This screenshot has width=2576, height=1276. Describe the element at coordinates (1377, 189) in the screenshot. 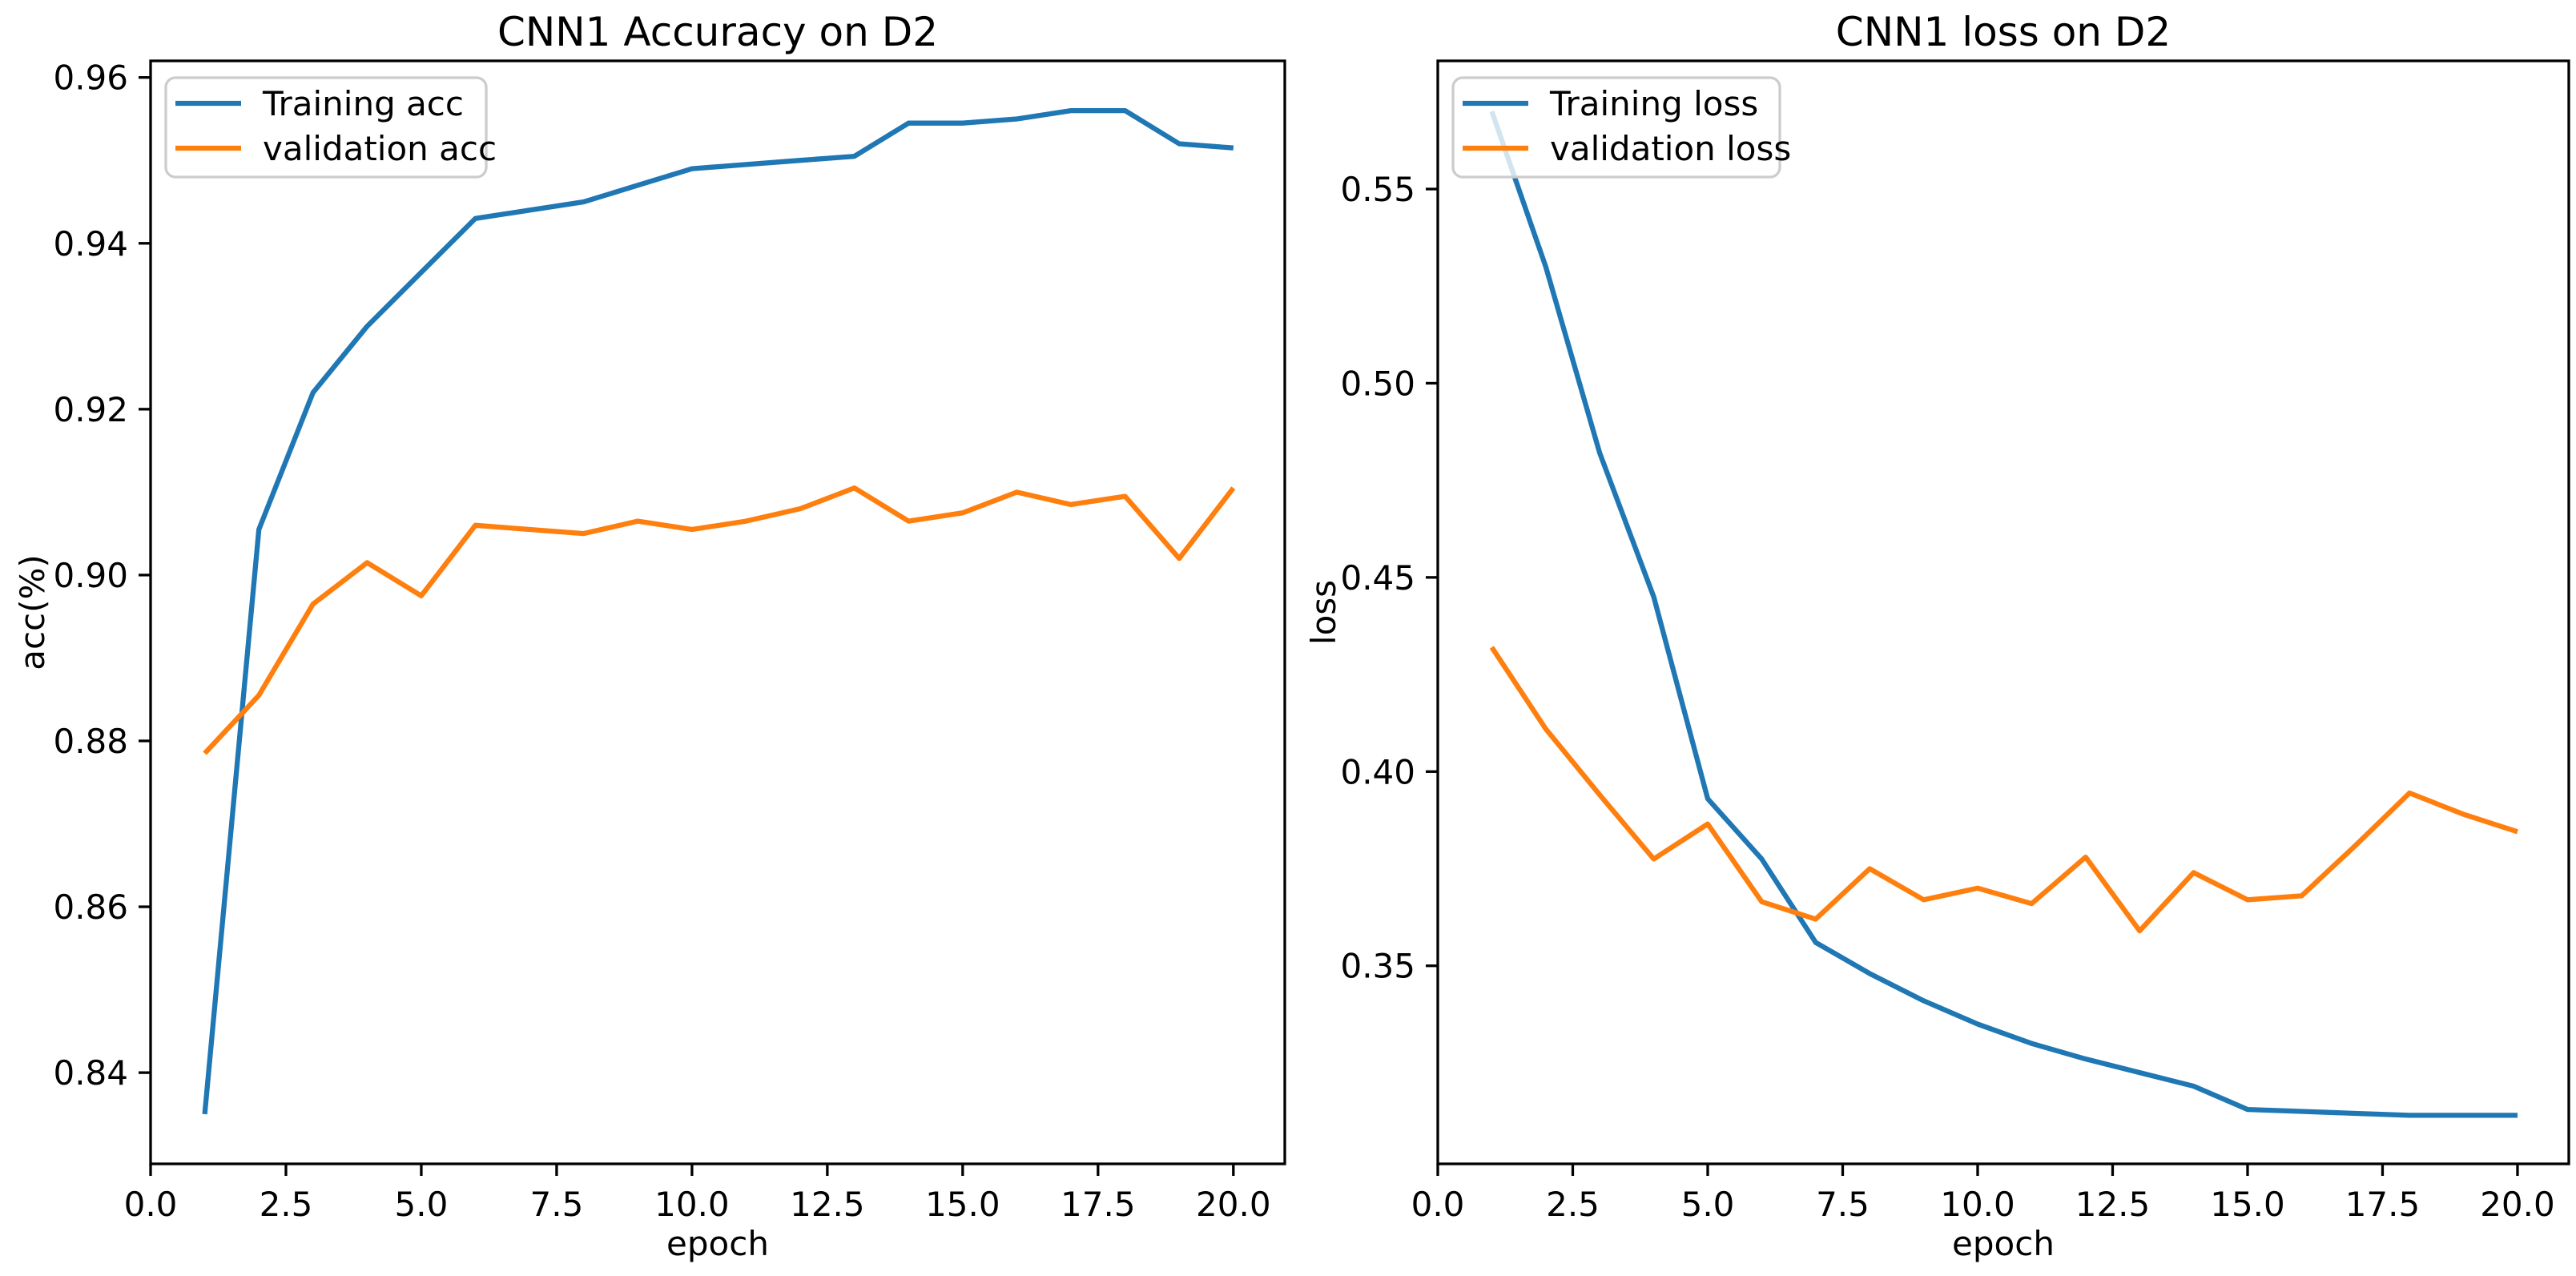

I see `y-tick-label: 0.55` at that location.